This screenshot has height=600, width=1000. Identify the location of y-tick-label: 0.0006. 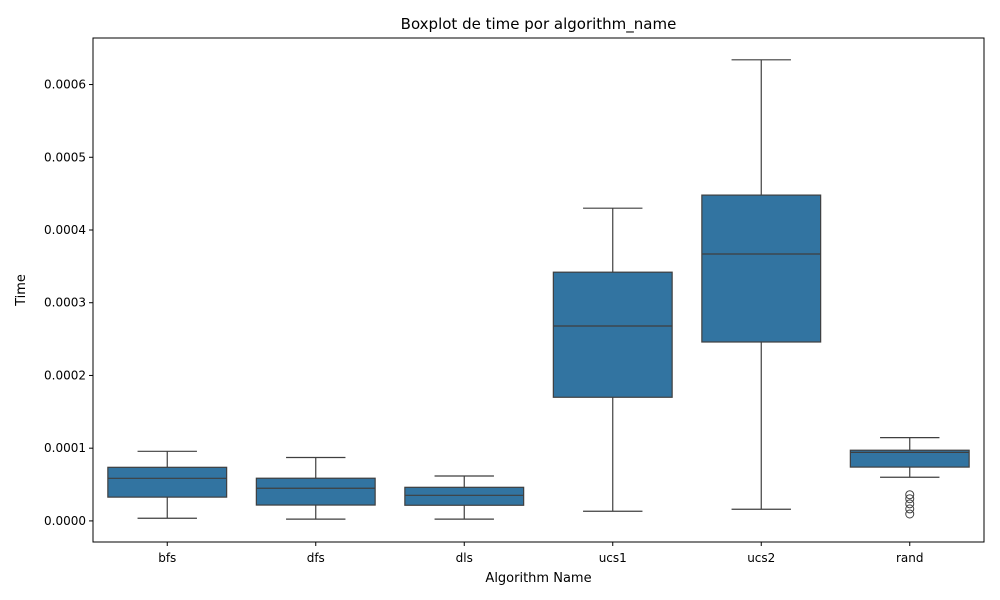
(65, 85).